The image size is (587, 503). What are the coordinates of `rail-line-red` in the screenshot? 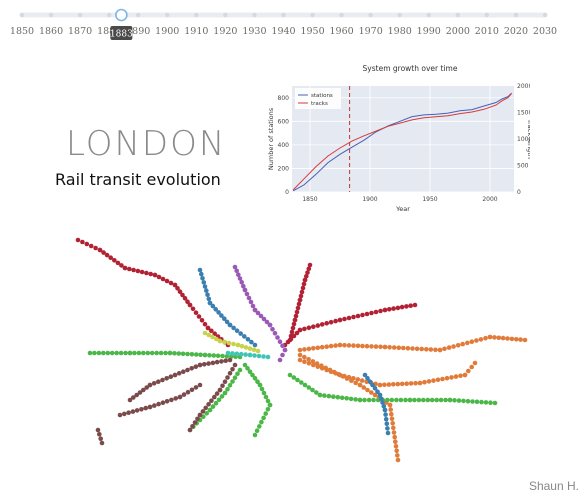 It's located at (300, 302).